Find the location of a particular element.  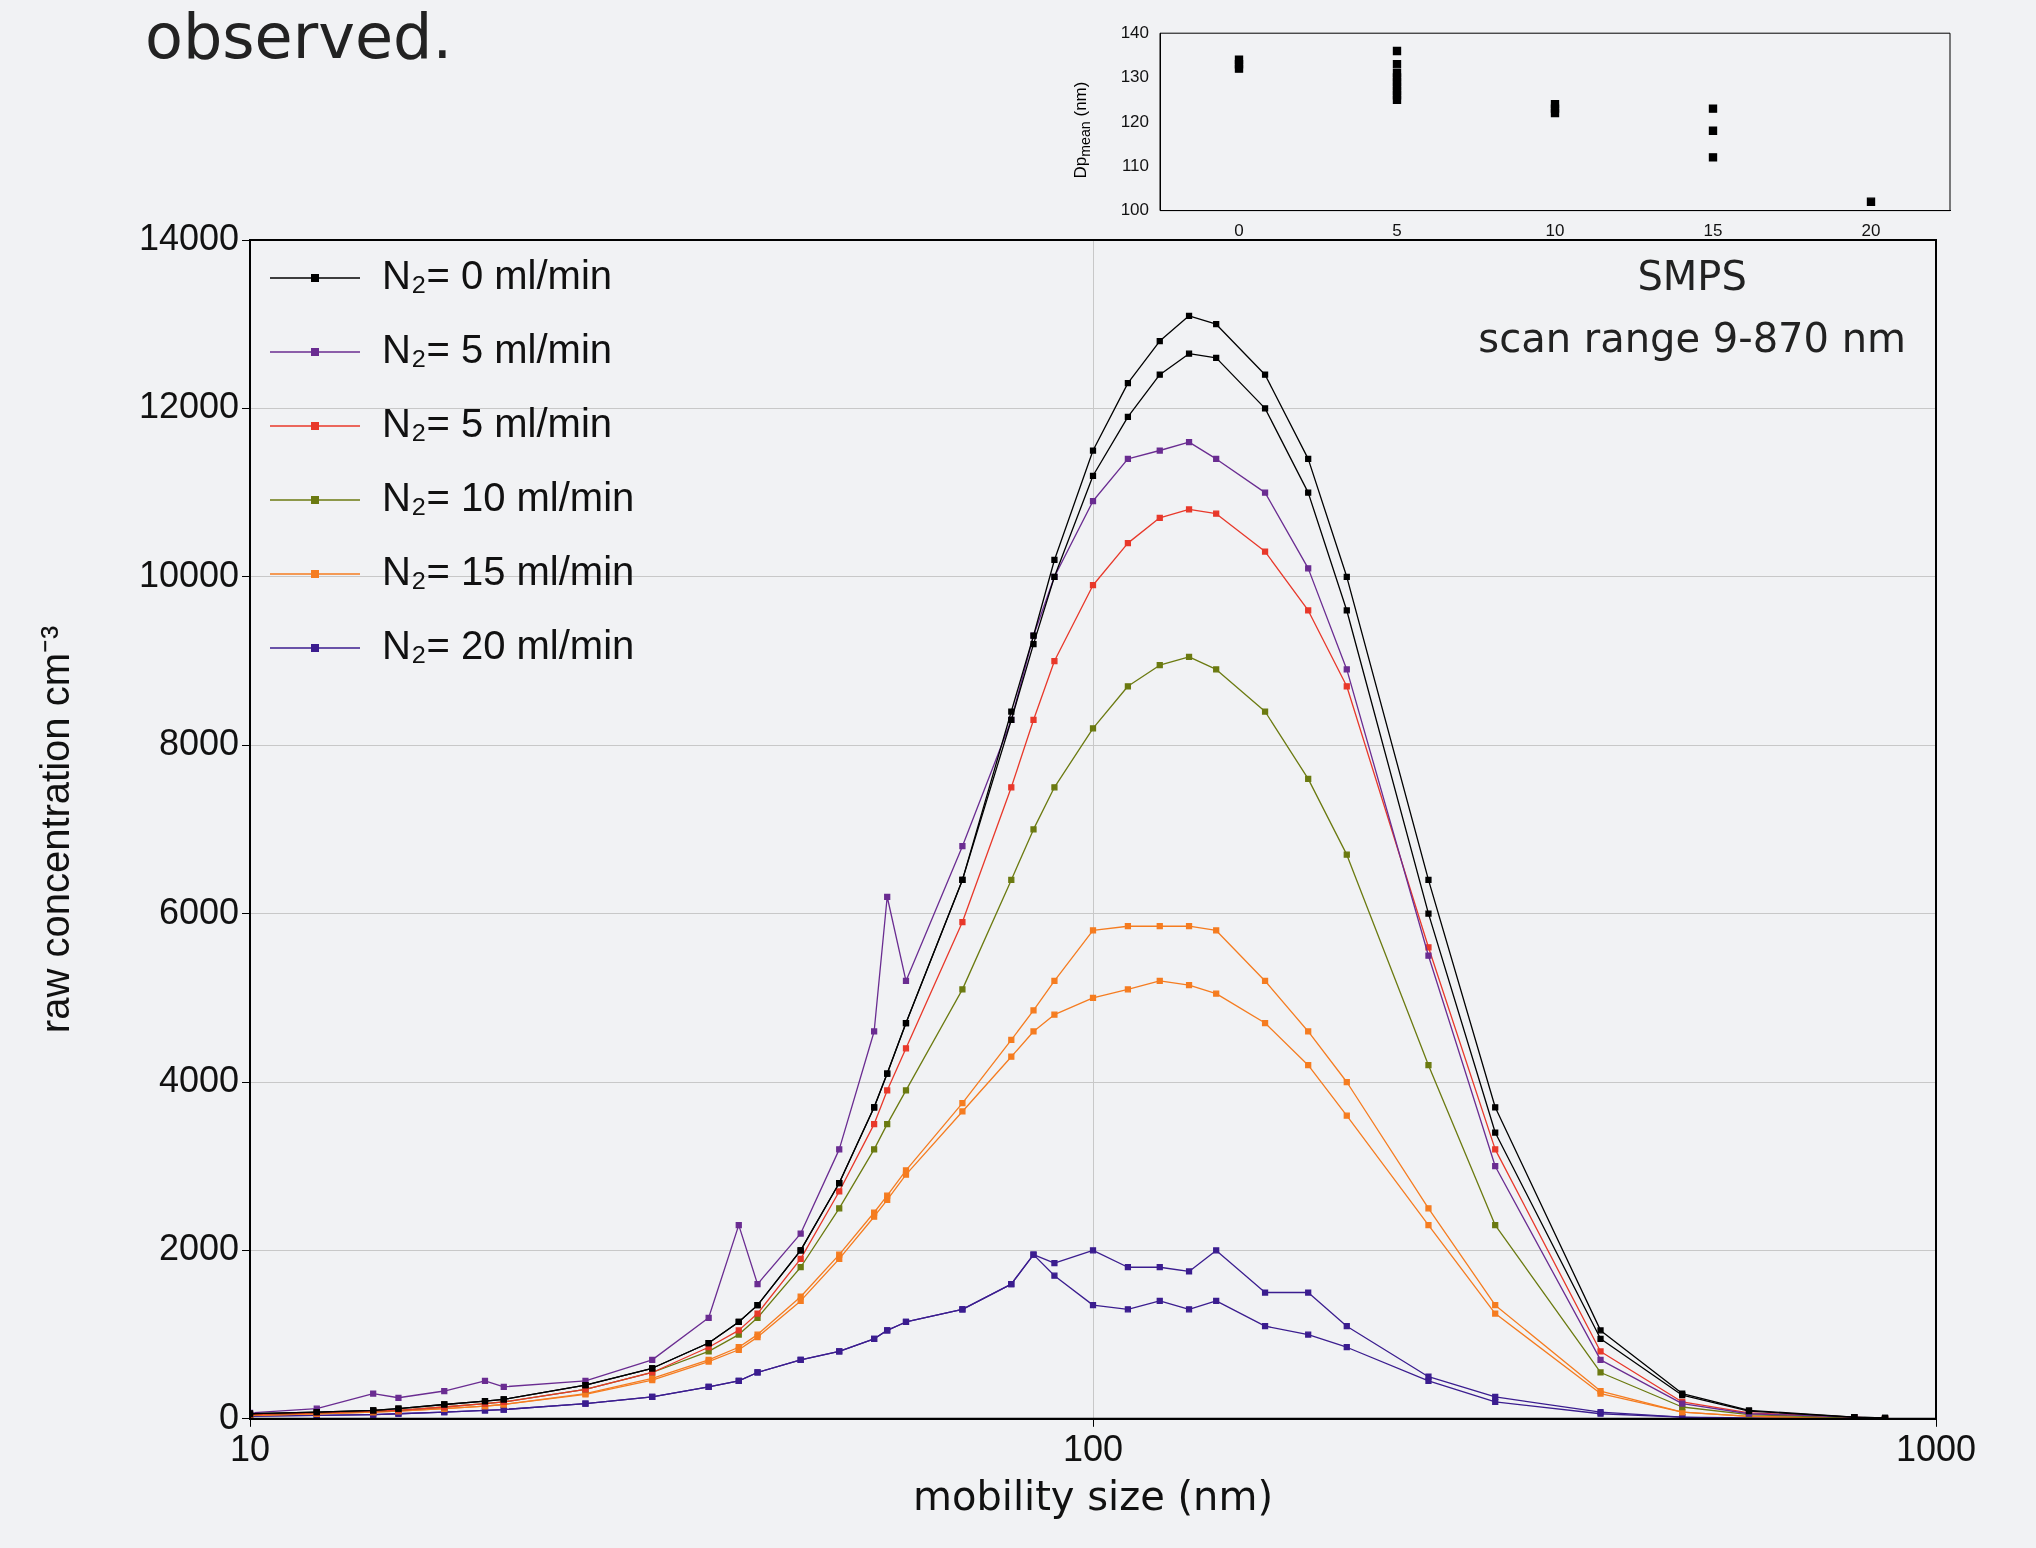

y-axis-title: raw concentration cm⁻³ is located at coordinates (55, 829).